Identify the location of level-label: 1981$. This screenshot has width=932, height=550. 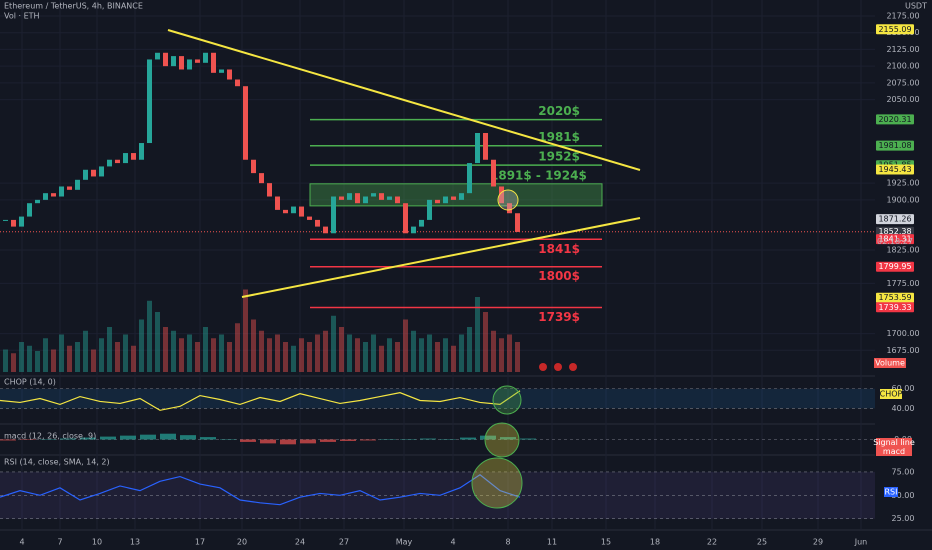
(559, 137).